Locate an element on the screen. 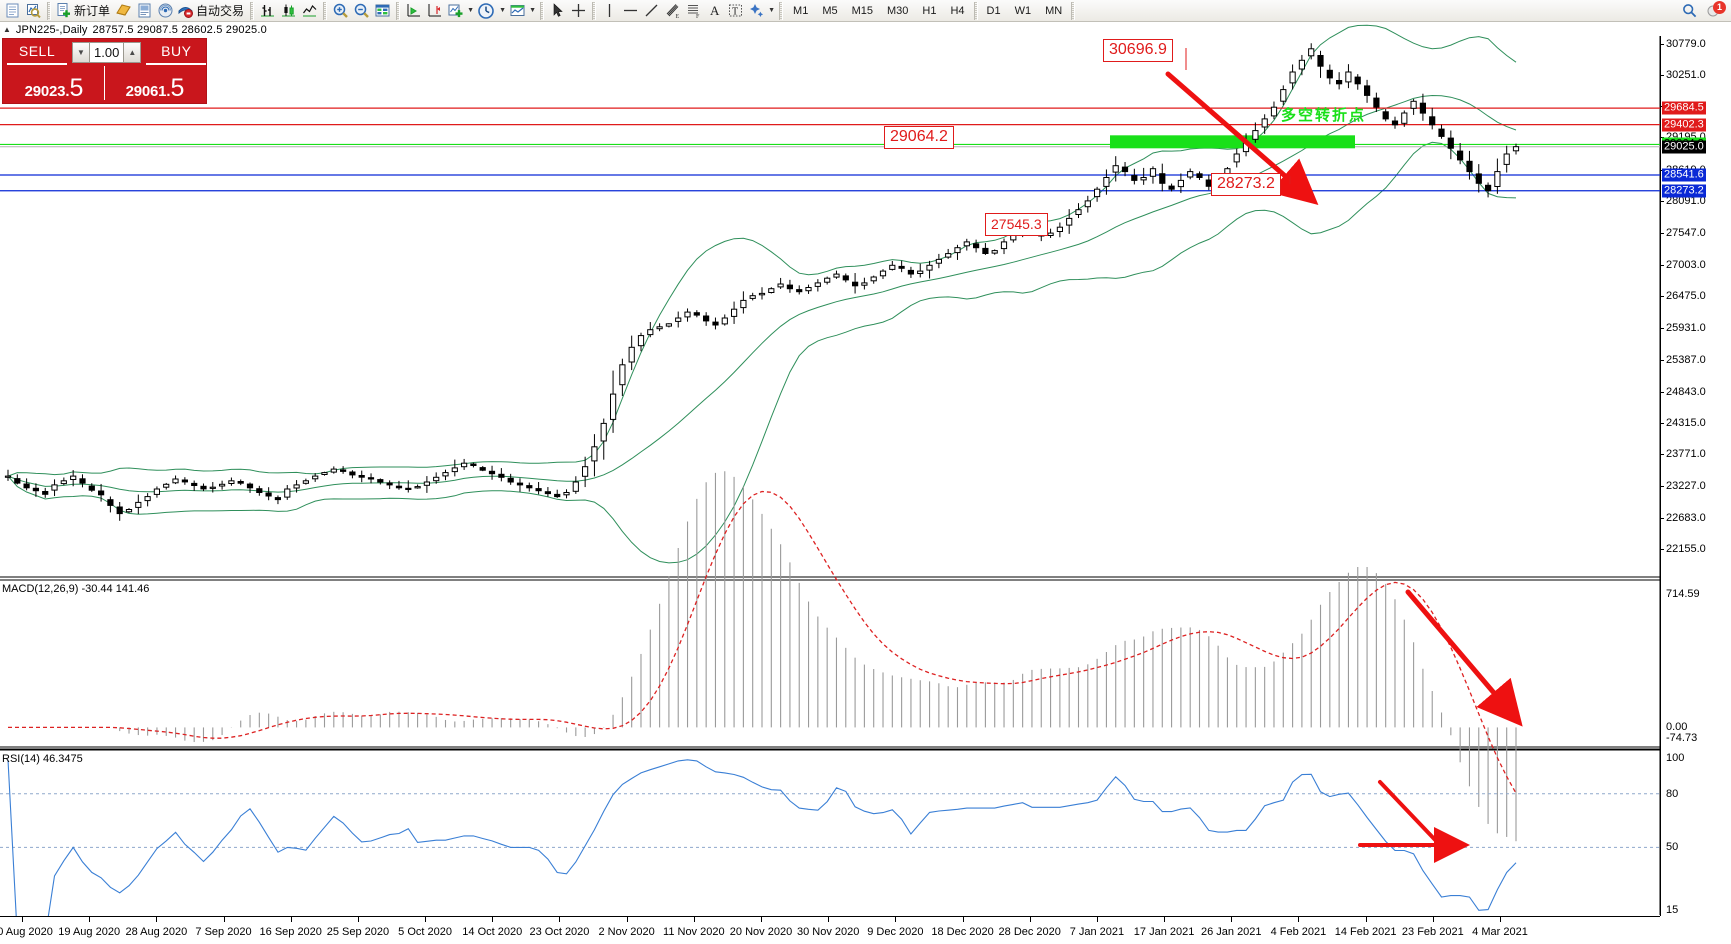  crosshair-icon is located at coordinates (578, 11).